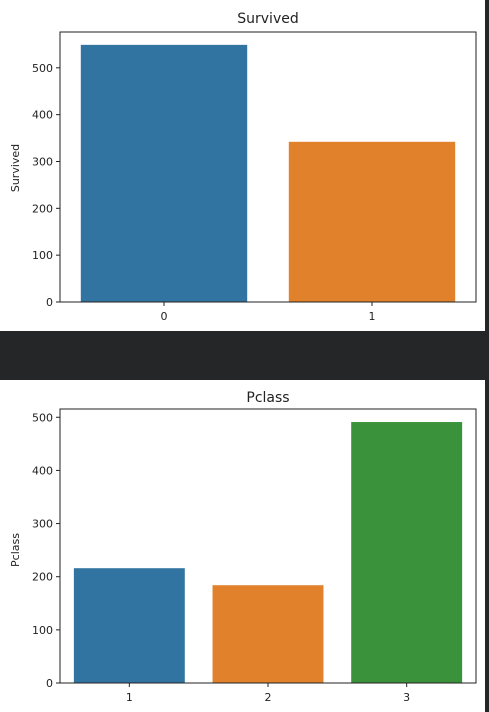 This screenshot has height=712, width=489. I want to click on y-axis-label: Survived, so click(15, 168).